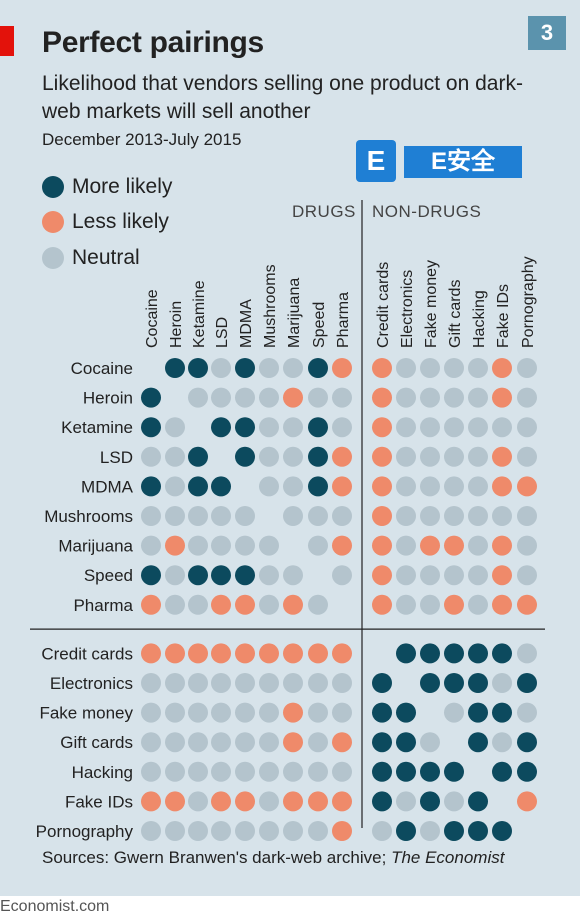 The height and width of the screenshot is (924, 580). Describe the element at coordinates (88, 516) in the screenshot. I see `row-label: Mushrooms` at that location.